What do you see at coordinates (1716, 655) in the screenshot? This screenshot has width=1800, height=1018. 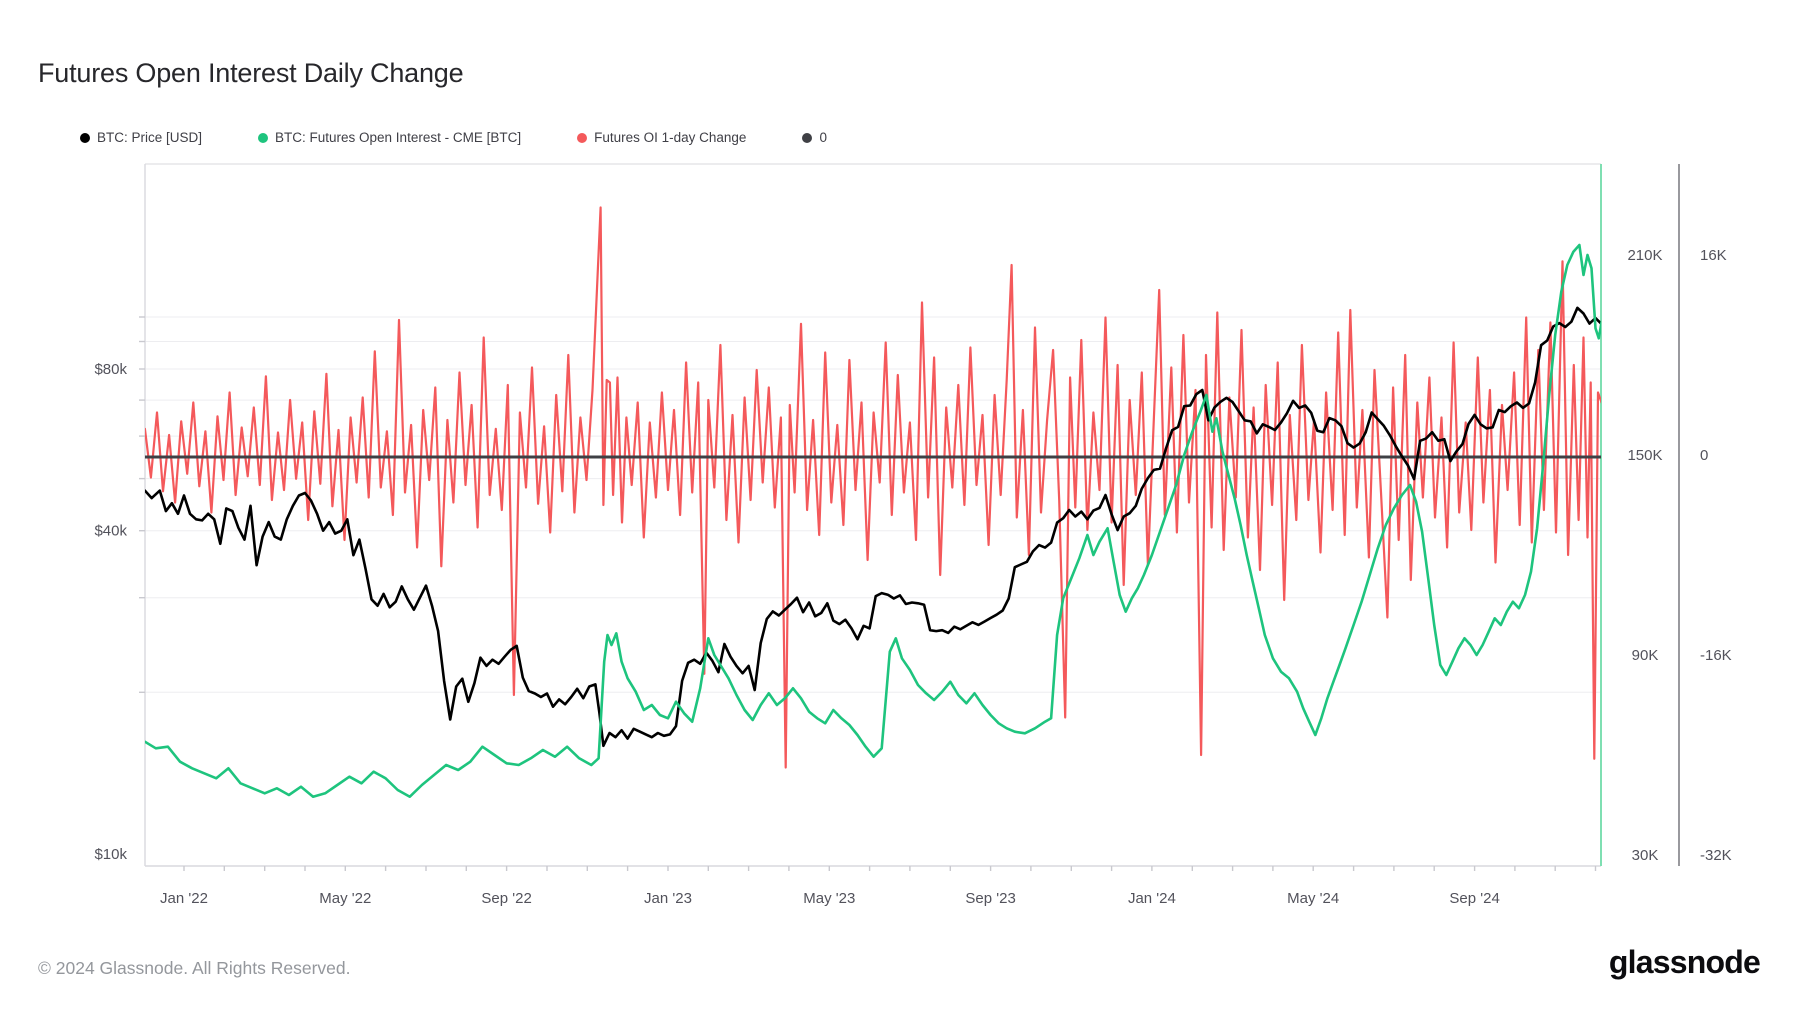 I see `change-axis-label: -16K` at bounding box center [1716, 655].